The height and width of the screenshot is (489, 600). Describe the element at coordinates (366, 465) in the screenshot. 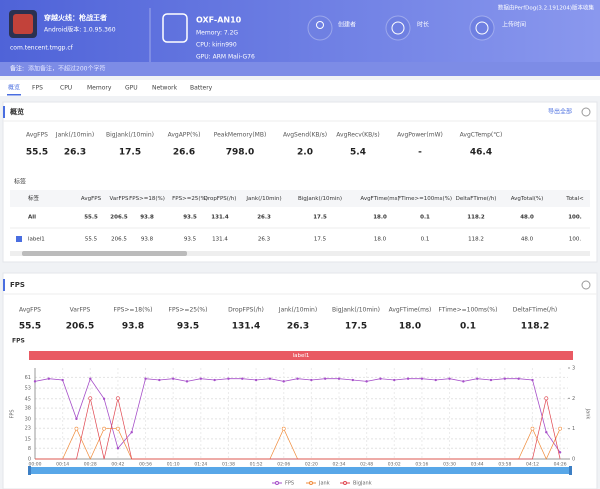

I see `x-tick-label: 02:48` at that location.